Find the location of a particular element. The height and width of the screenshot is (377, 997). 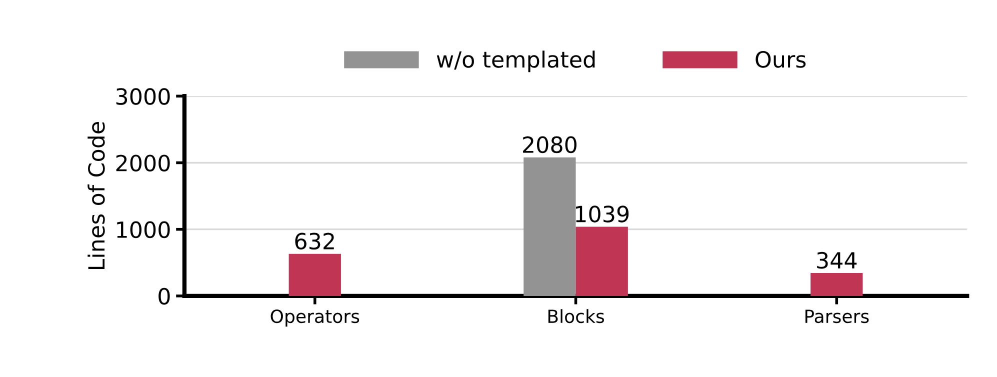

data-label: 344 is located at coordinates (837, 260).